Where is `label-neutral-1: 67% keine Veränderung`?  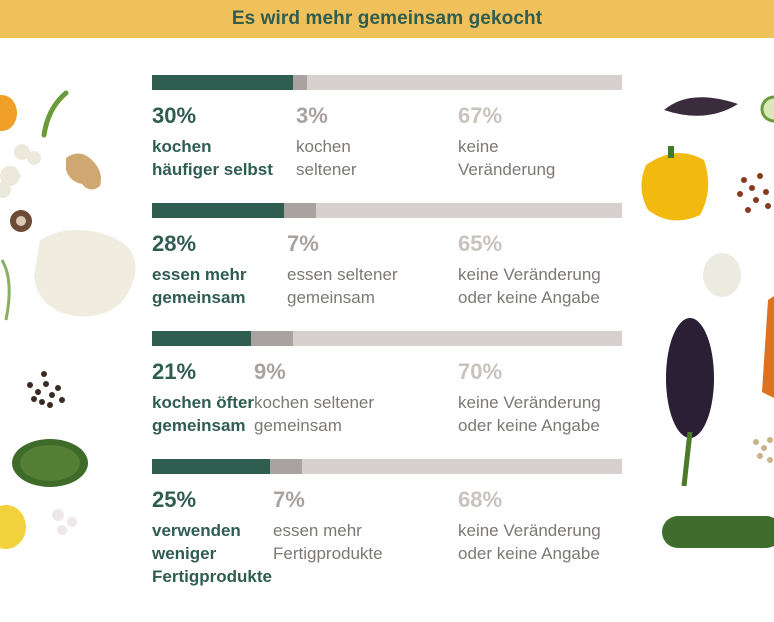 label-neutral-1: 67% keine Veränderung is located at coordinates (506, 142).